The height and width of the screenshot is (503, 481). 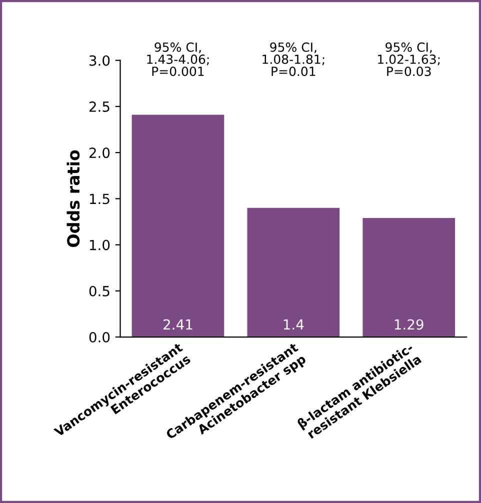 I want to click on data-label: 2.41, so click(x=178, y=324).